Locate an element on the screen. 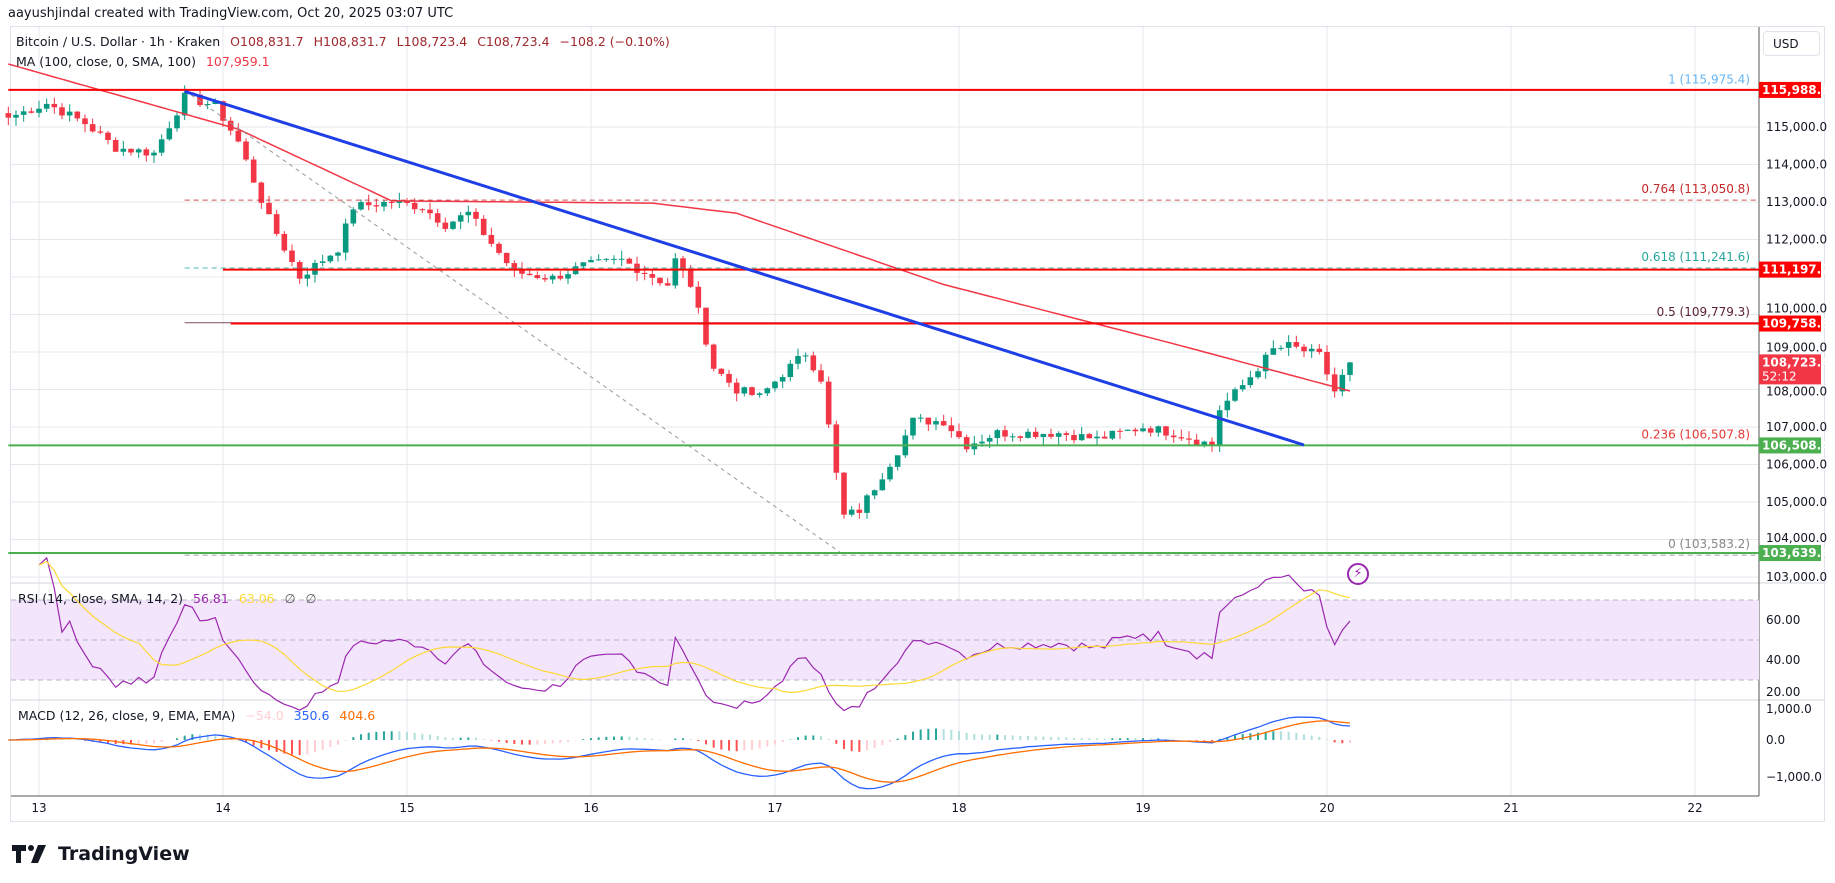 The height and width of the screenshot is (883, 1835). currency-button: USD is located at coordinates (1791, 43).